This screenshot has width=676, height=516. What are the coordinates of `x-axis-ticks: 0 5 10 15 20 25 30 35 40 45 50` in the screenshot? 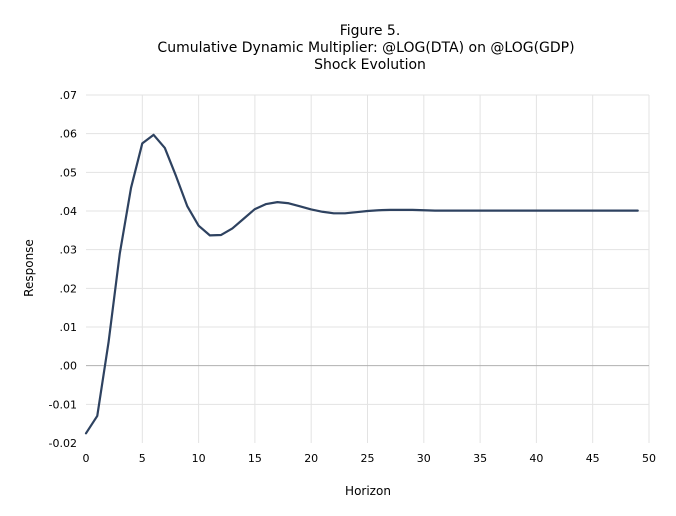 It's located at (370, 458).